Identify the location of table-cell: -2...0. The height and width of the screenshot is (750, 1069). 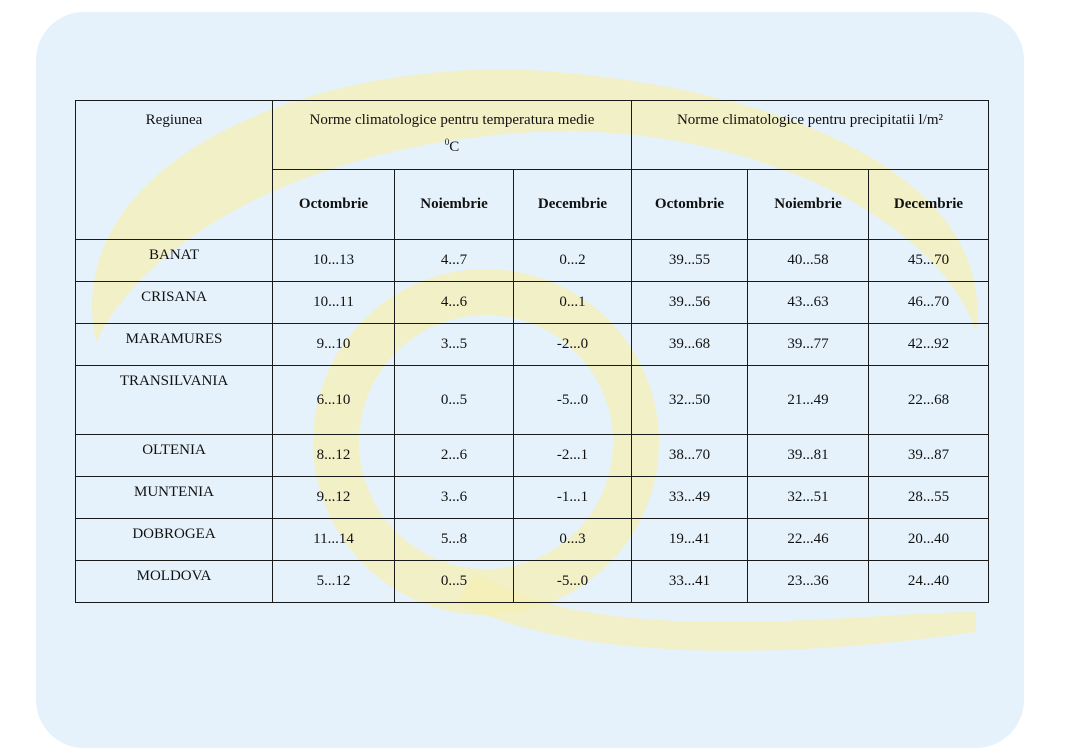
(572, 344).